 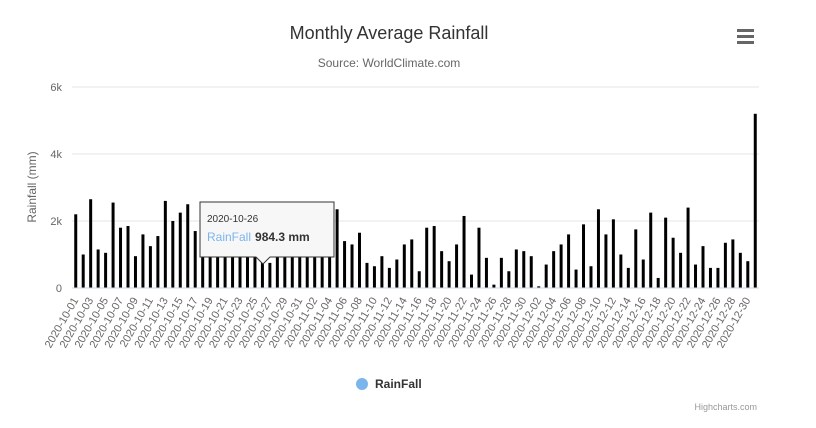 I want to click on legend-item-rainfall: RainFall, so click(x=389, y=384).